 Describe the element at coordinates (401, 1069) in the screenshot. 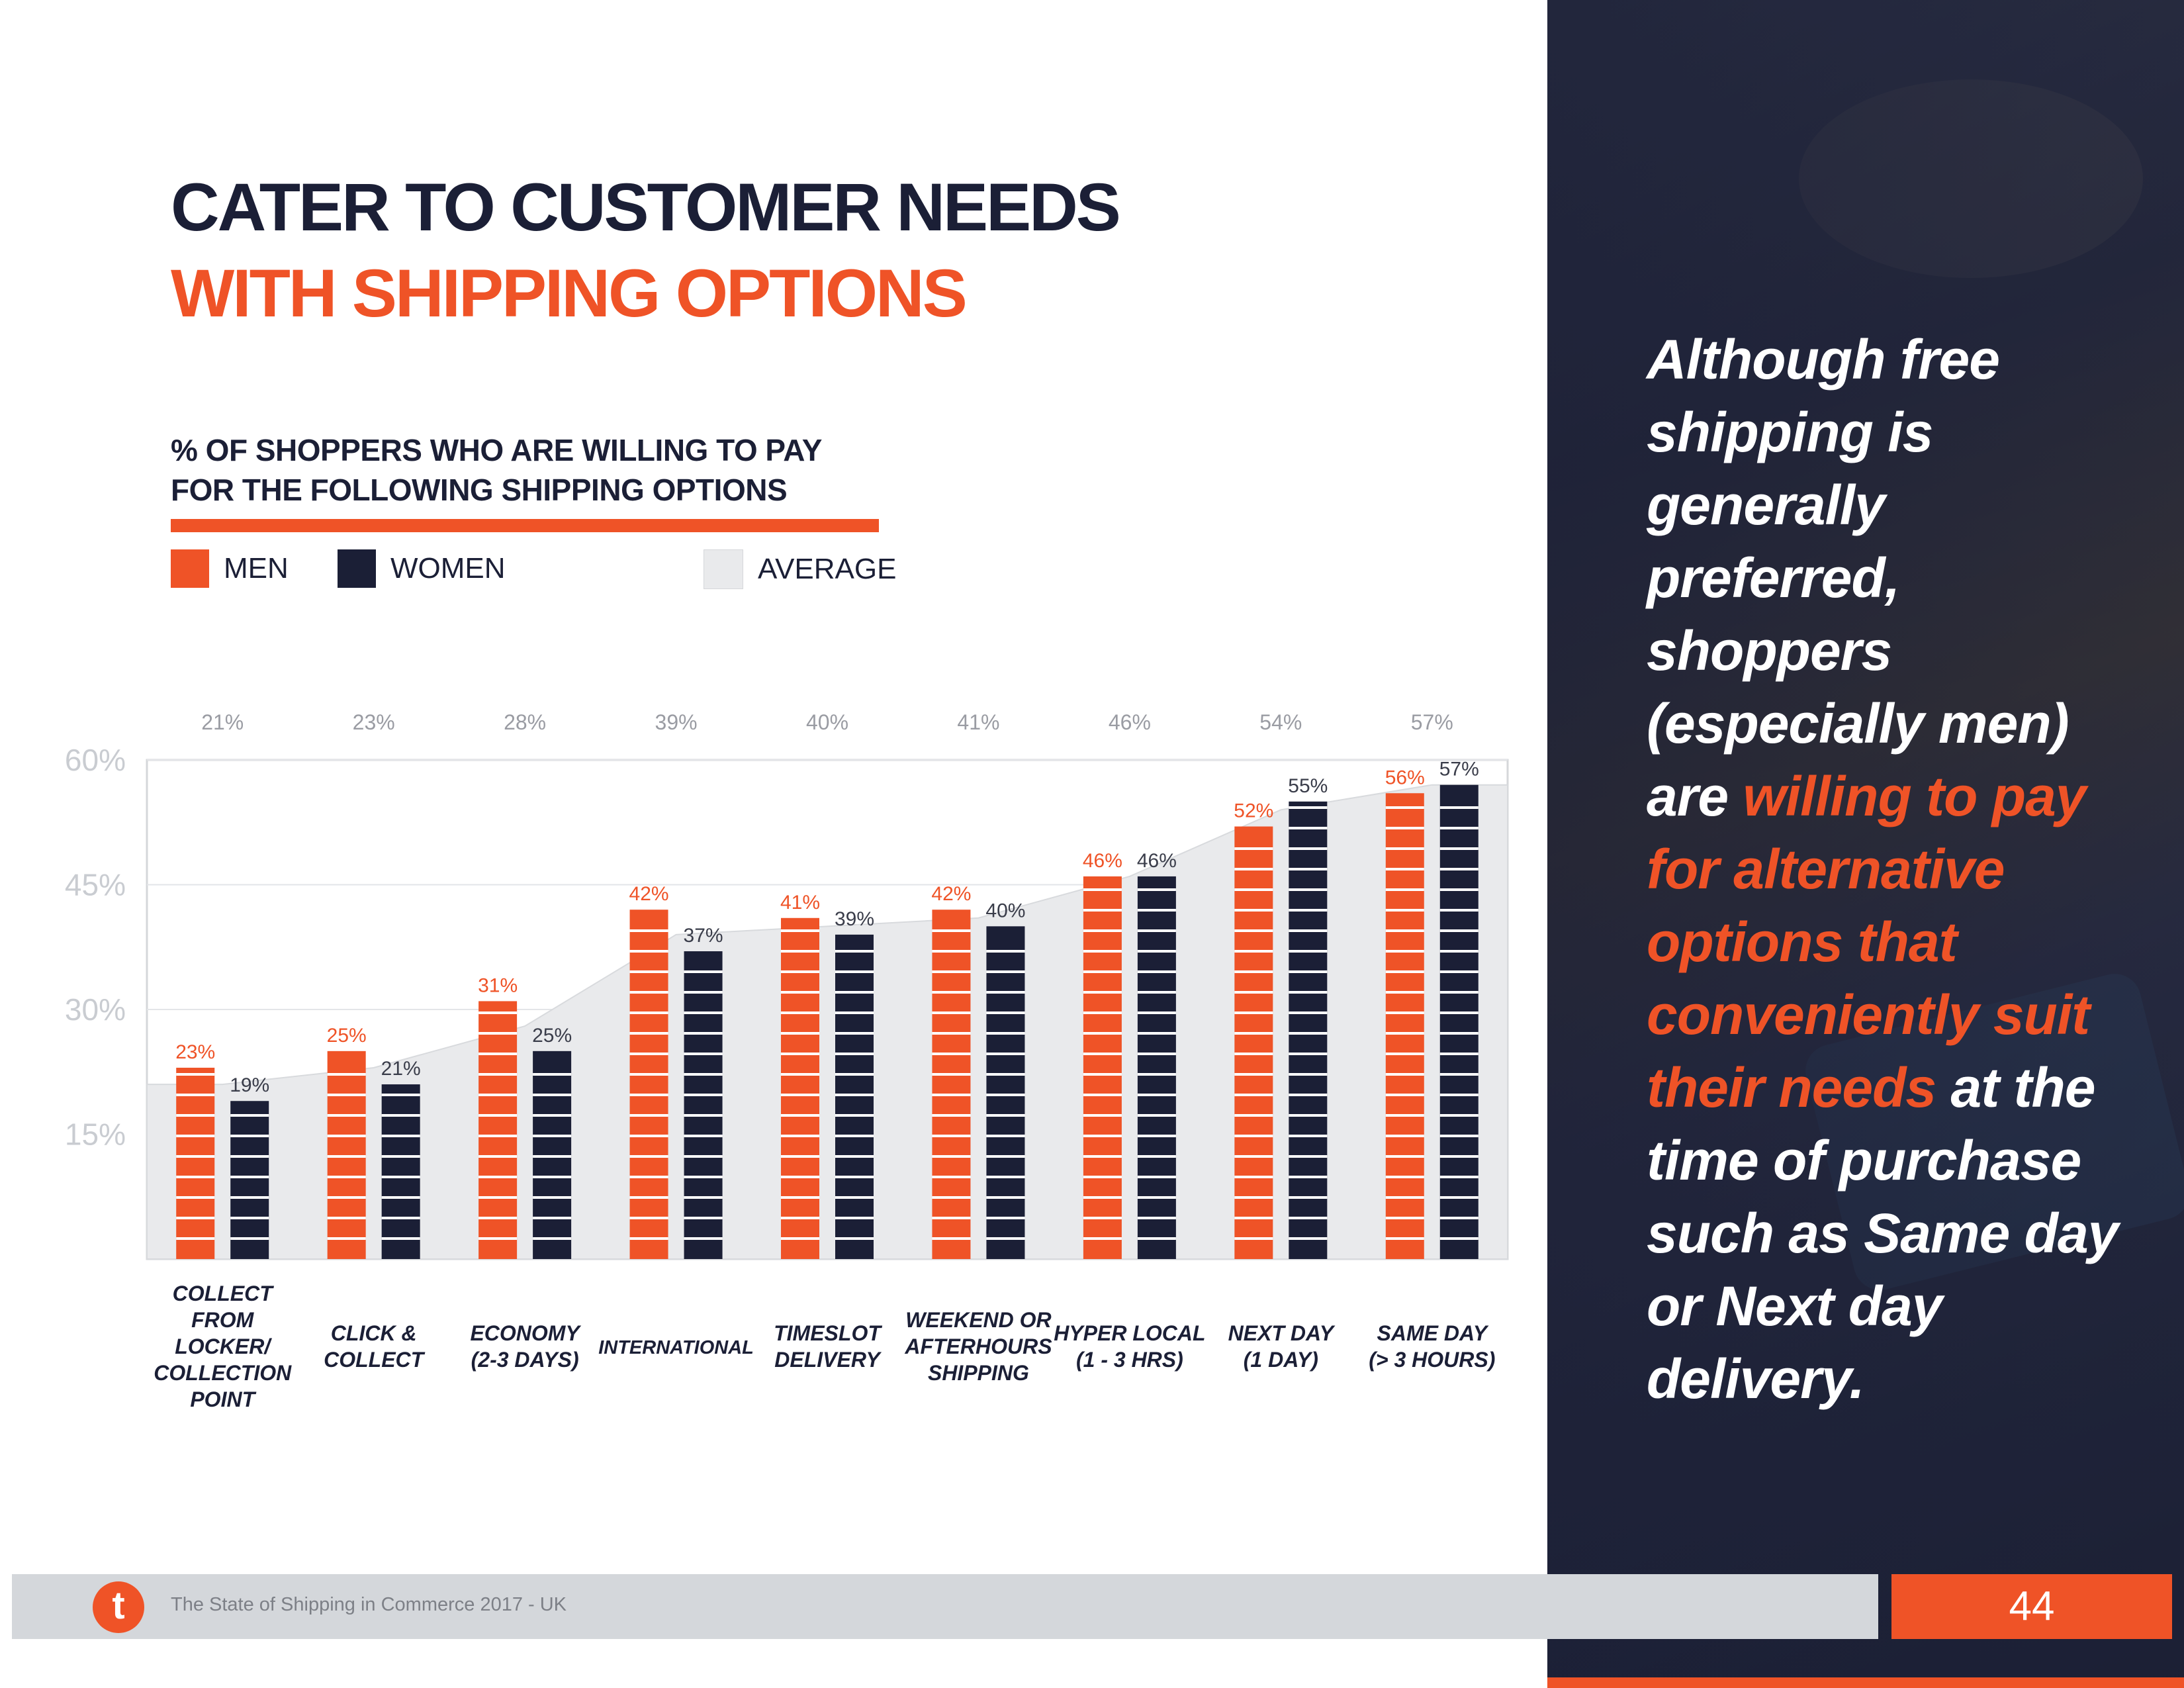

I see `bar-women-value-label: 21%` at that location.